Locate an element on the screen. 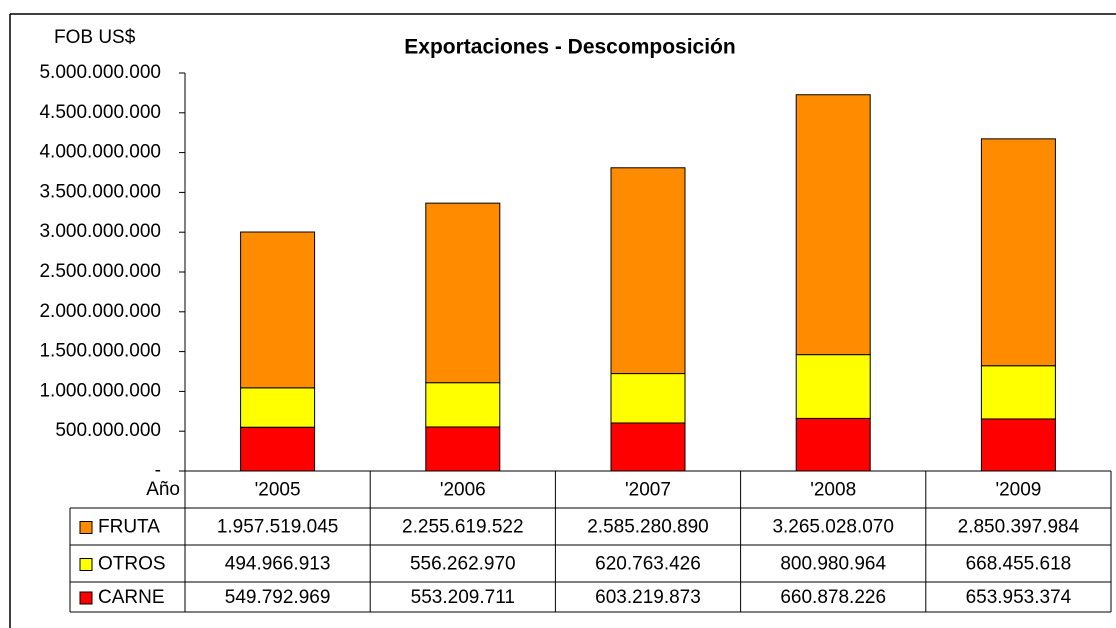  y-tick-label: - is located at coordinates (158, 470).